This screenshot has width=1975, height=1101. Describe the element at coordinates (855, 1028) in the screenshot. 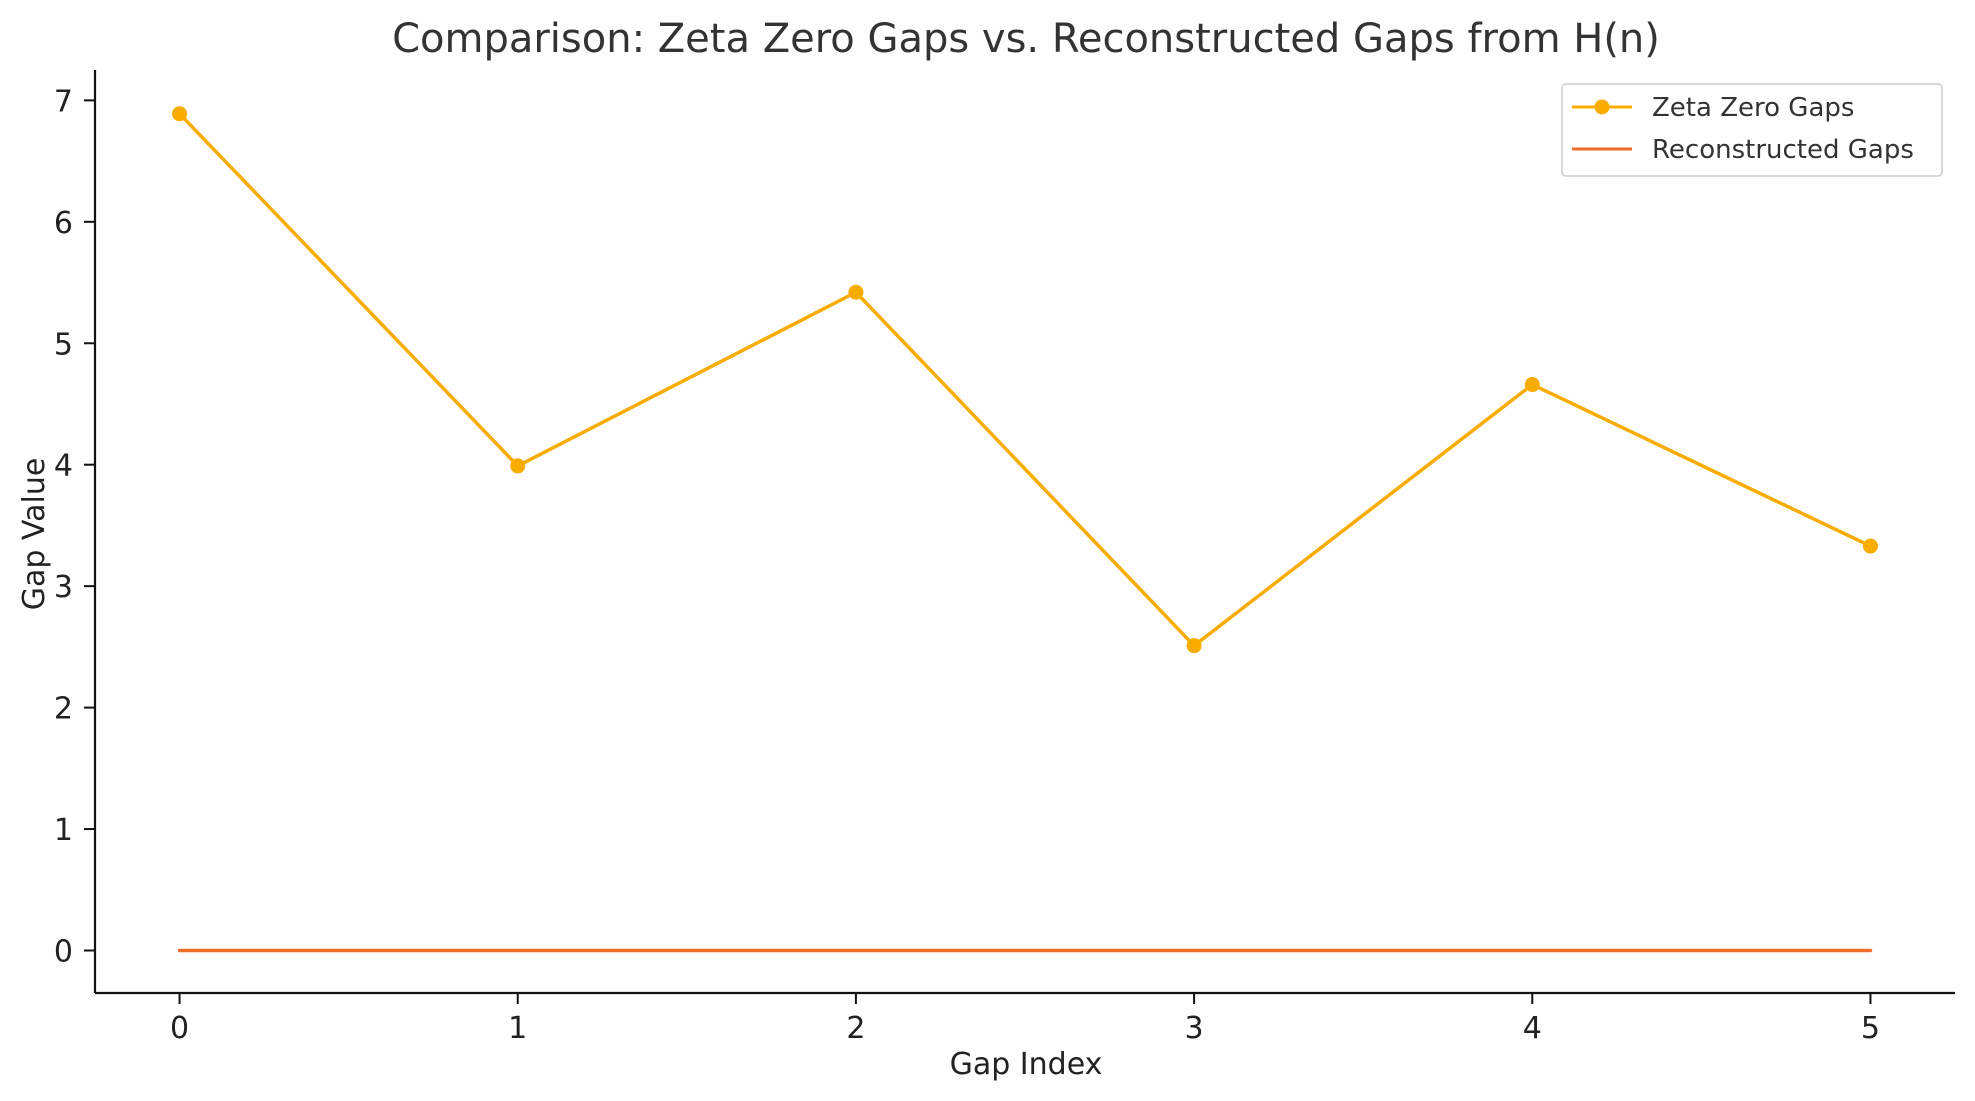

I see `x-tick-label: 2` at that location.